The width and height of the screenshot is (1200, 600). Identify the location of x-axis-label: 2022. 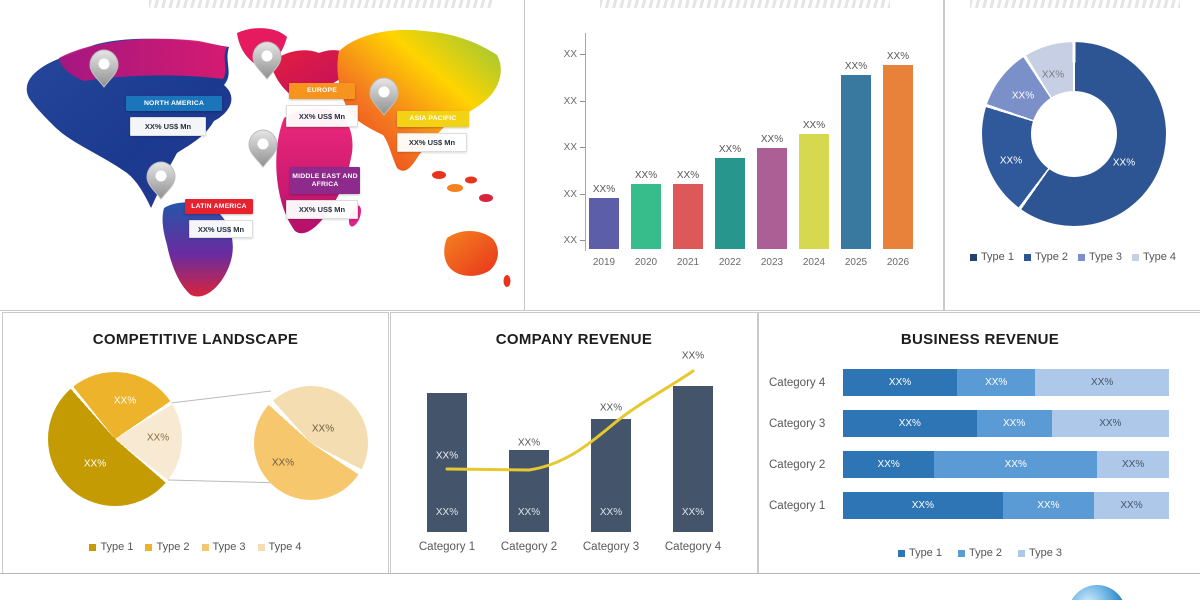
(730, 262).